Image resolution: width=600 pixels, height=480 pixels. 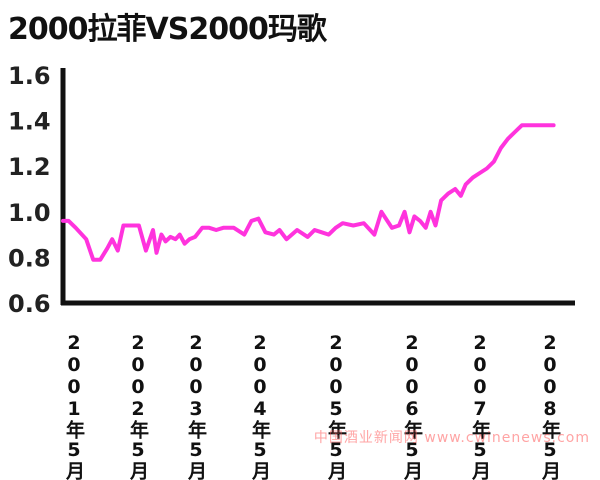 I want to click on x-tick-label: 2006年5月, so click(x=412, y=406).